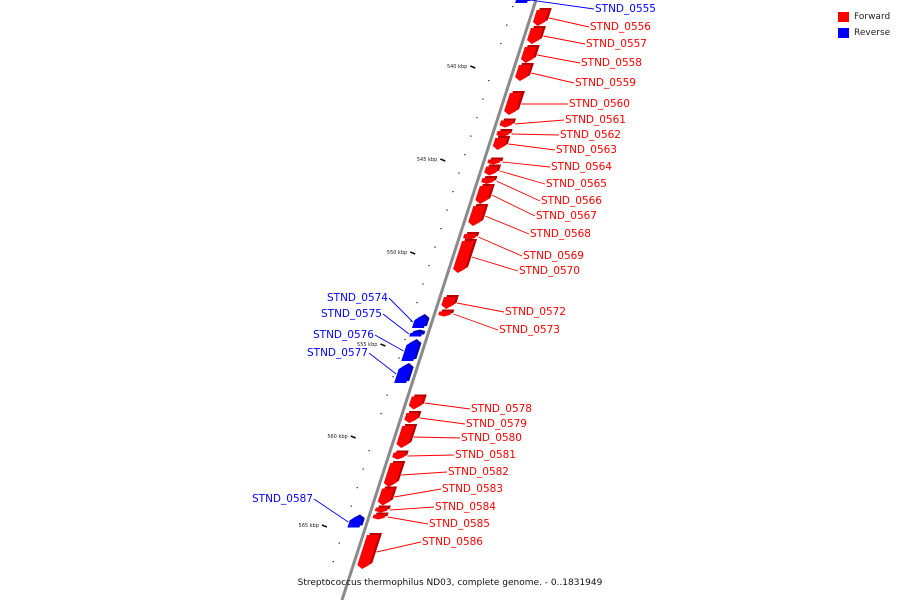  Describe the element at coordinates (496, 424) in the screenshot. I see `gene-label-stnd_0579: STND_0579` at that location.